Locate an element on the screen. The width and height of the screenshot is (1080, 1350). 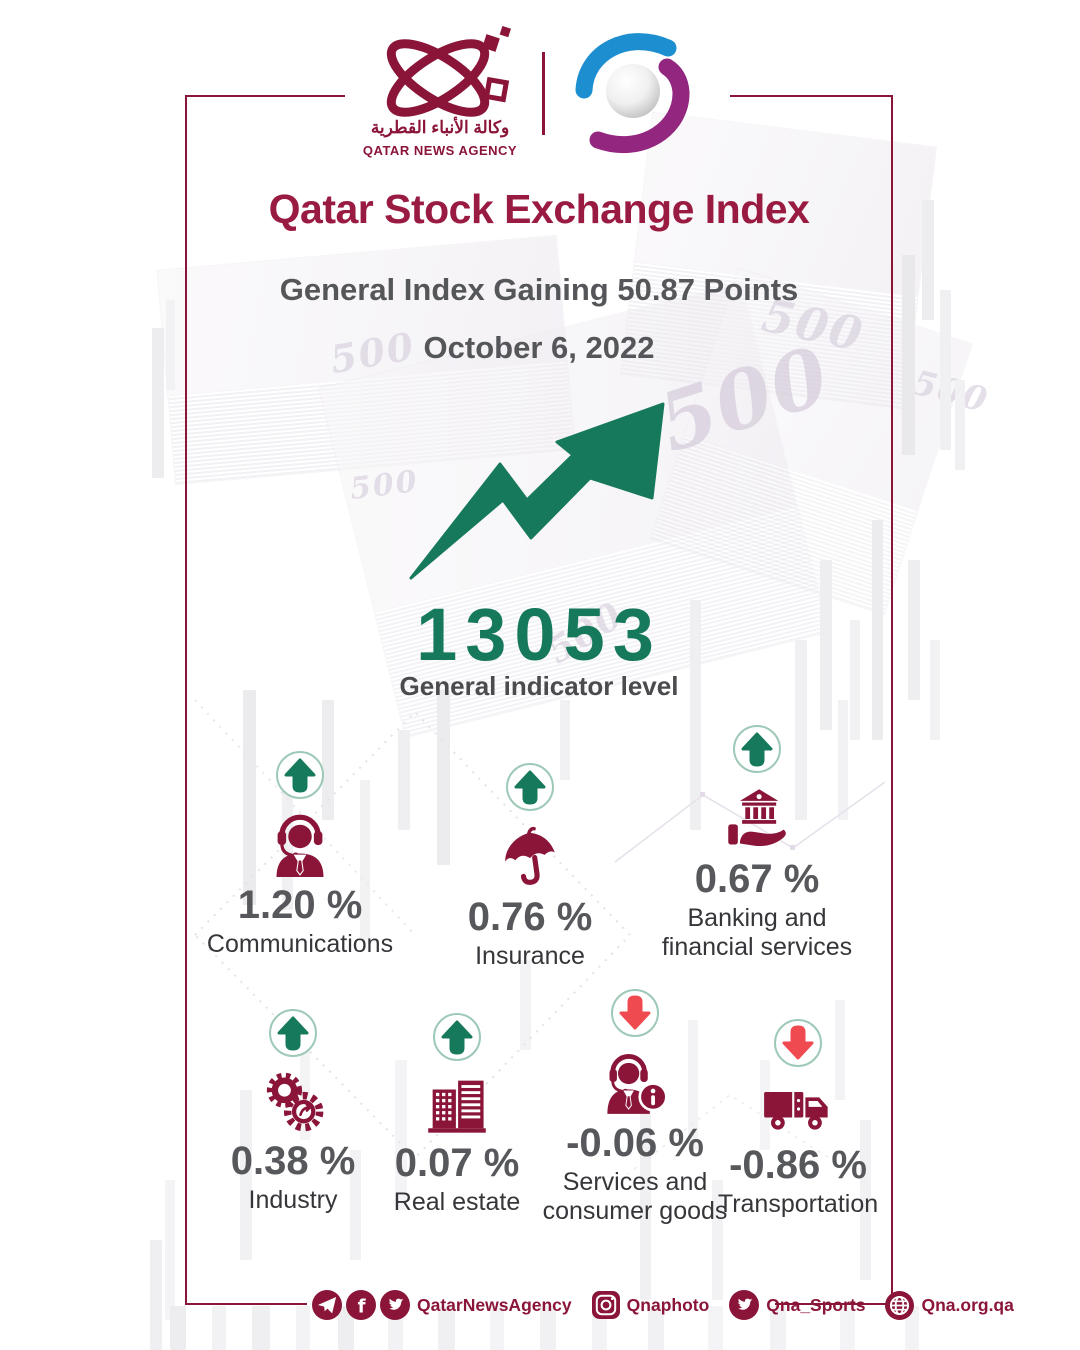
footer-handle: Qnaphoto is located at coordinates (668, 1304).